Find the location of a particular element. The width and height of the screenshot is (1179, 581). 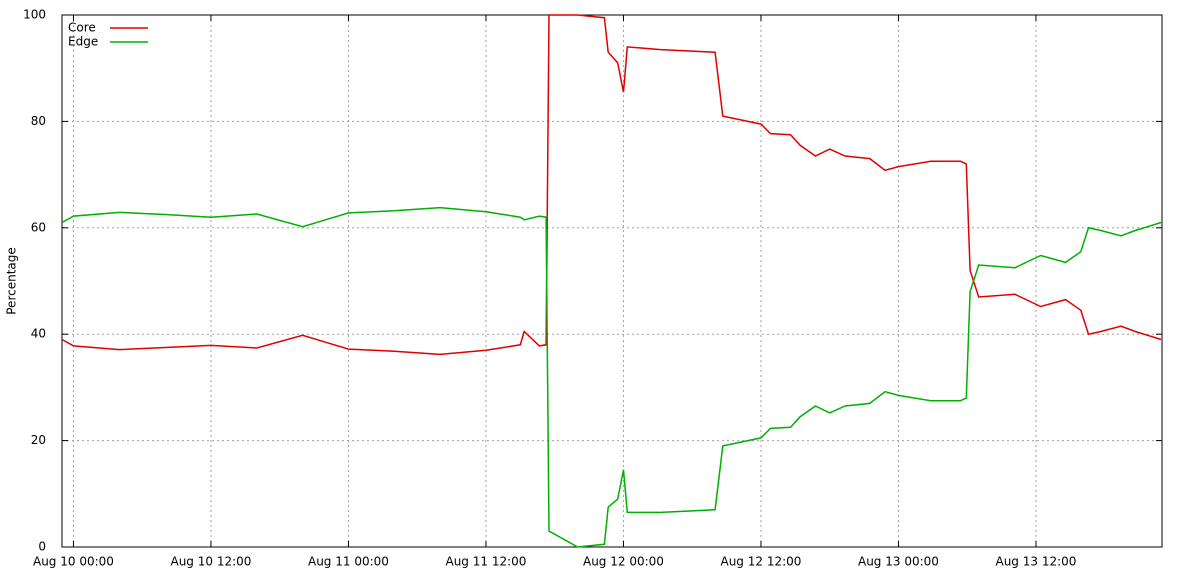

y-tick-label: 0 is located at coordinates (42, 547).